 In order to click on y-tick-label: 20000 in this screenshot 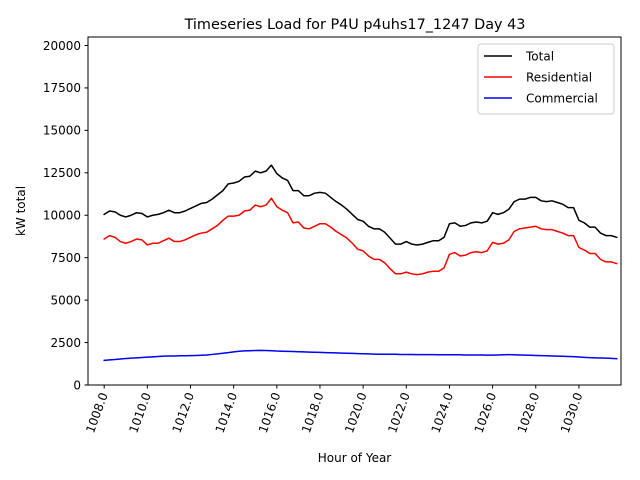, I will do `click(62, 46)`.